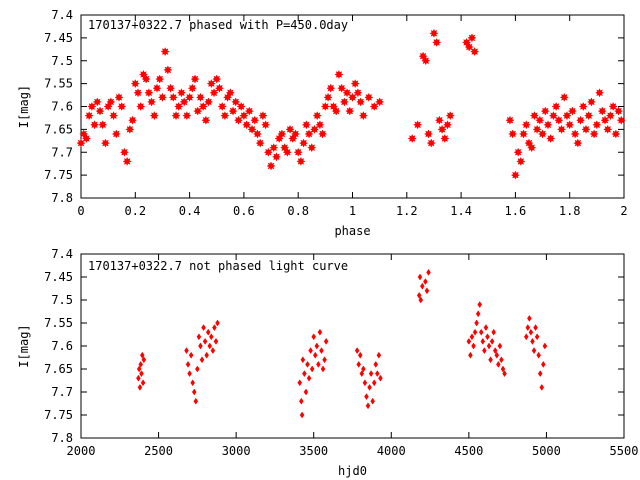  Describe the element at coordinates (461, 211) in the screenshot. I see `x-tick-label: 1.4` at that location.